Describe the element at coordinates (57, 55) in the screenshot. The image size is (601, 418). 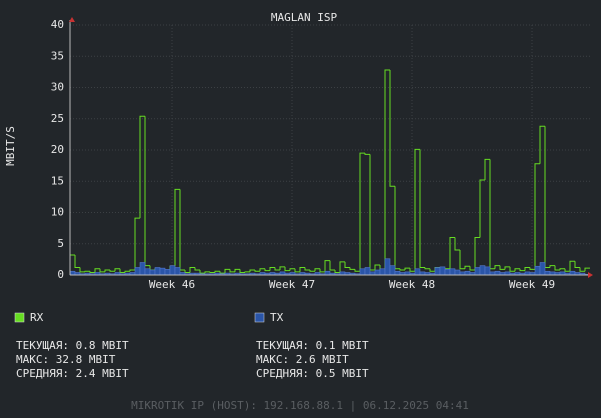
I see `y-tick-label: 35` at that location.